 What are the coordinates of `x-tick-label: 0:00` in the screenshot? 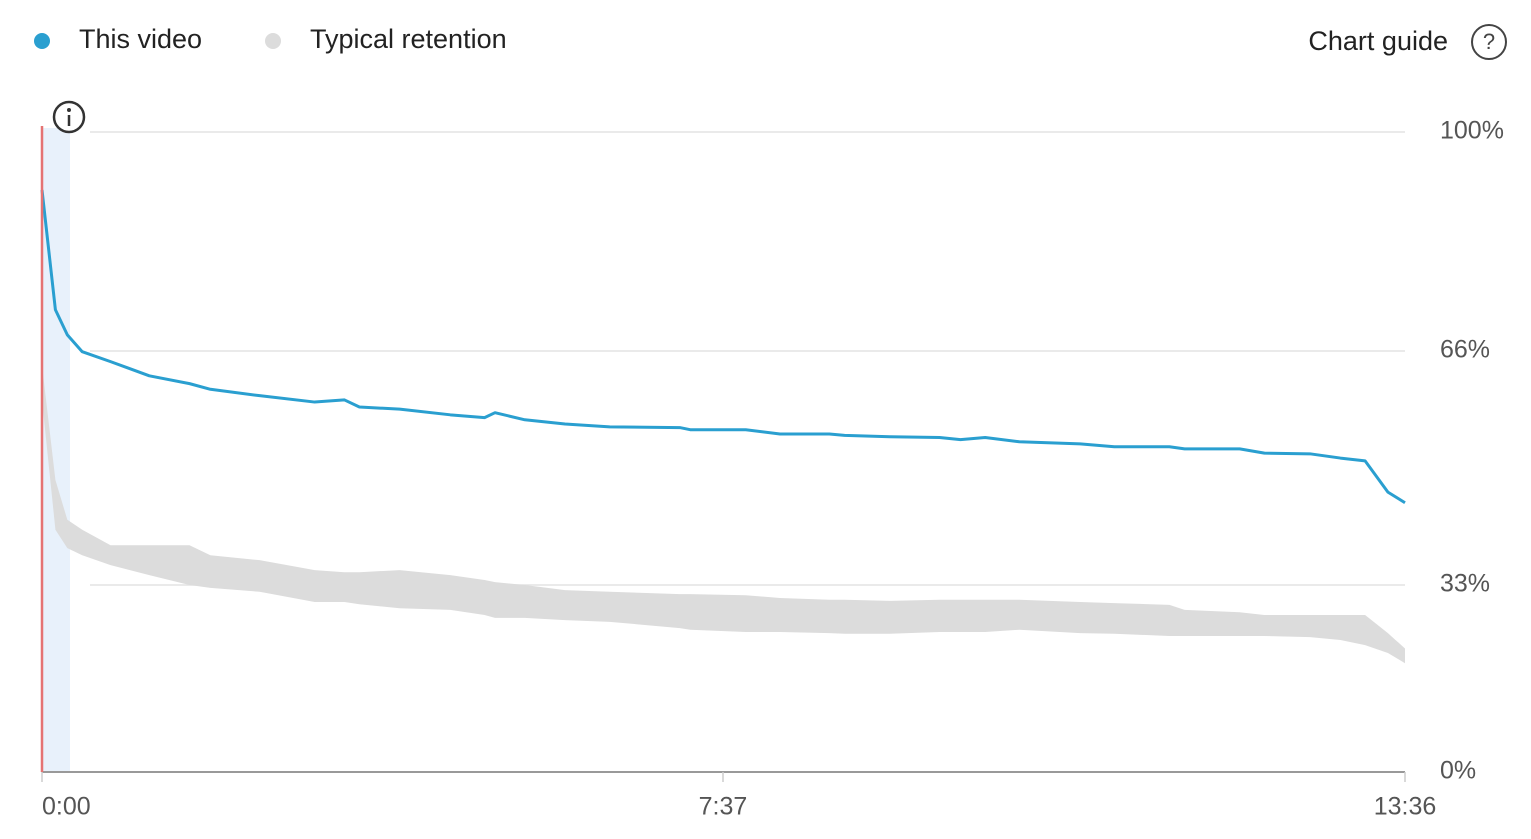 It's located at (66, 807).